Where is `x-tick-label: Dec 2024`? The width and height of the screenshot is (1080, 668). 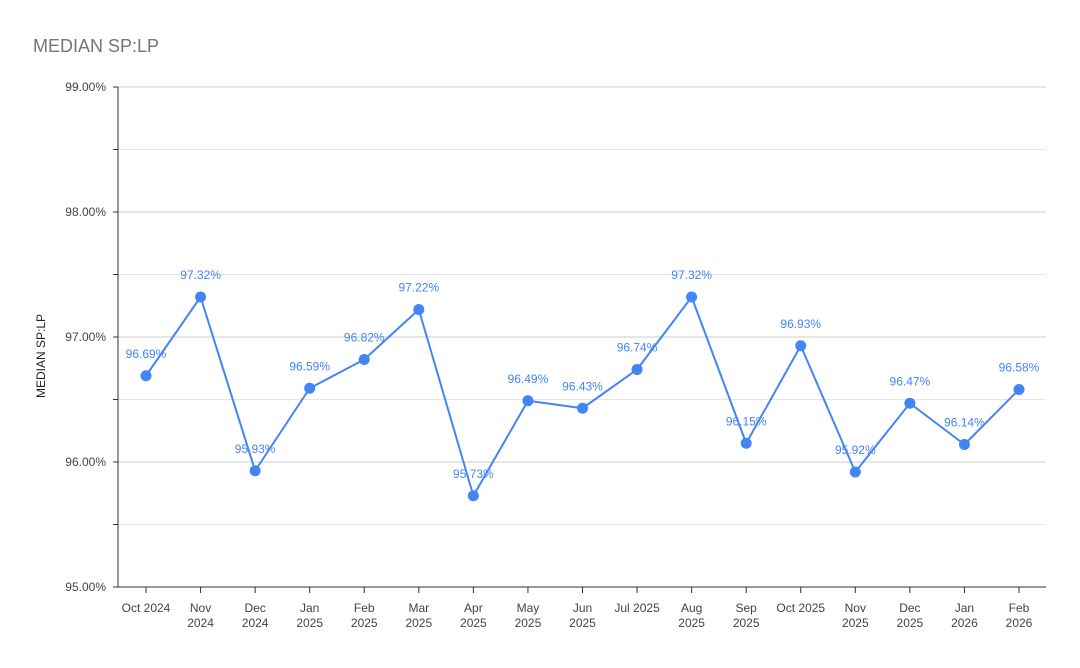
x-tick-label: Dec 2024 is located at coordinates (255, 615).